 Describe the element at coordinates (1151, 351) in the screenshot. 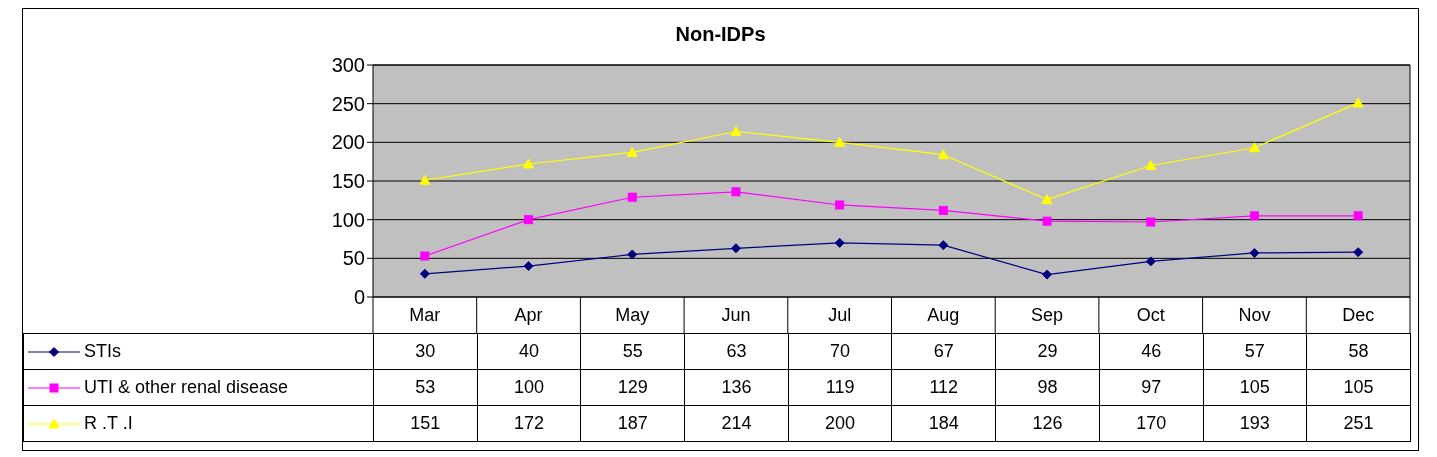

I see `data-label: 46` at that location.